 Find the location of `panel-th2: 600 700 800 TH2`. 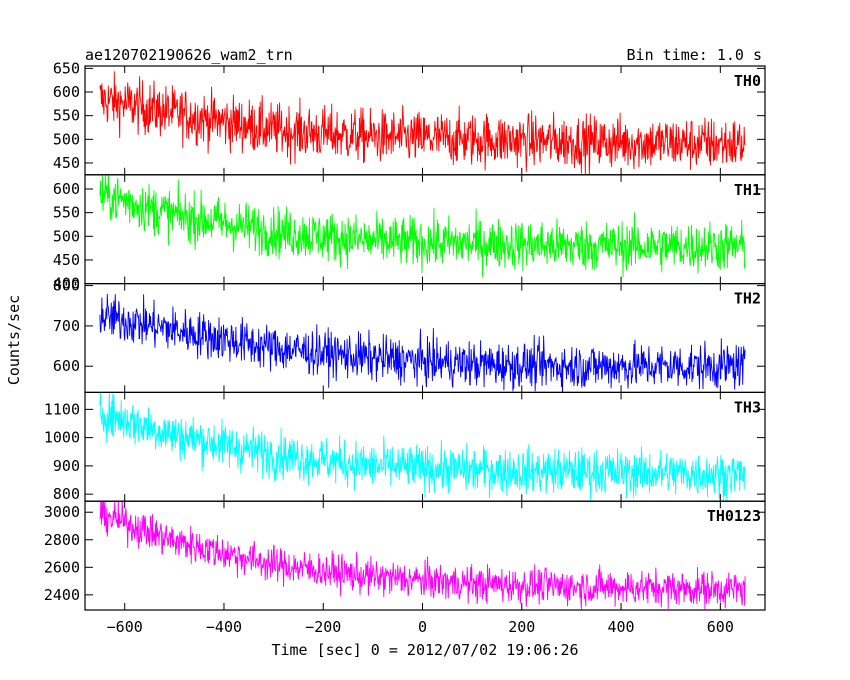

panel-th2: 600 700 800 TH2 is located at coordinates (409, 335).